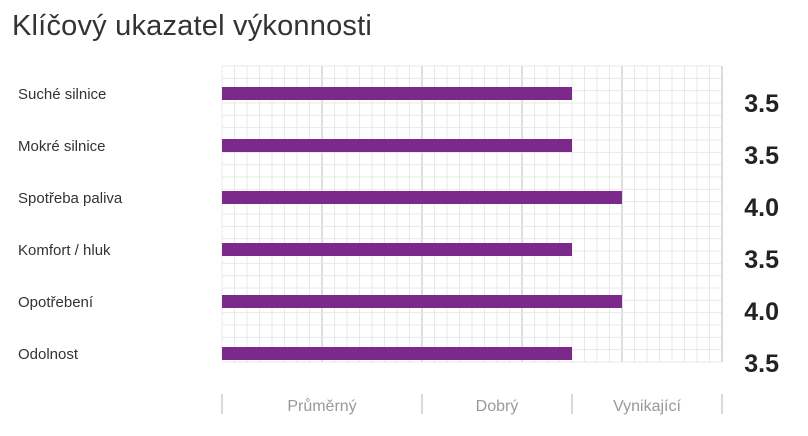 The image size is (808, 436). What do you see at coordinates (321, 406) in the screenshot?
I see `zone-label: Průměrný` at bounding box center [321, 406].